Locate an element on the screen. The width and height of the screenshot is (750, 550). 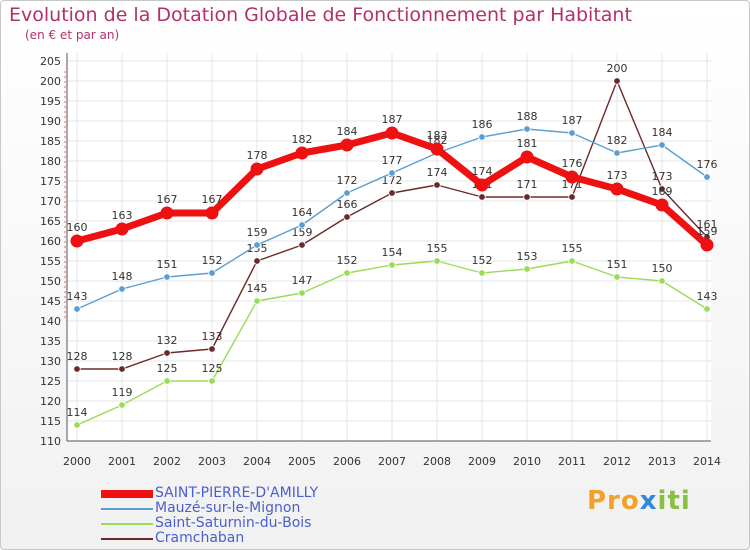
data-label: 160 is located at coordinates (77, 227).